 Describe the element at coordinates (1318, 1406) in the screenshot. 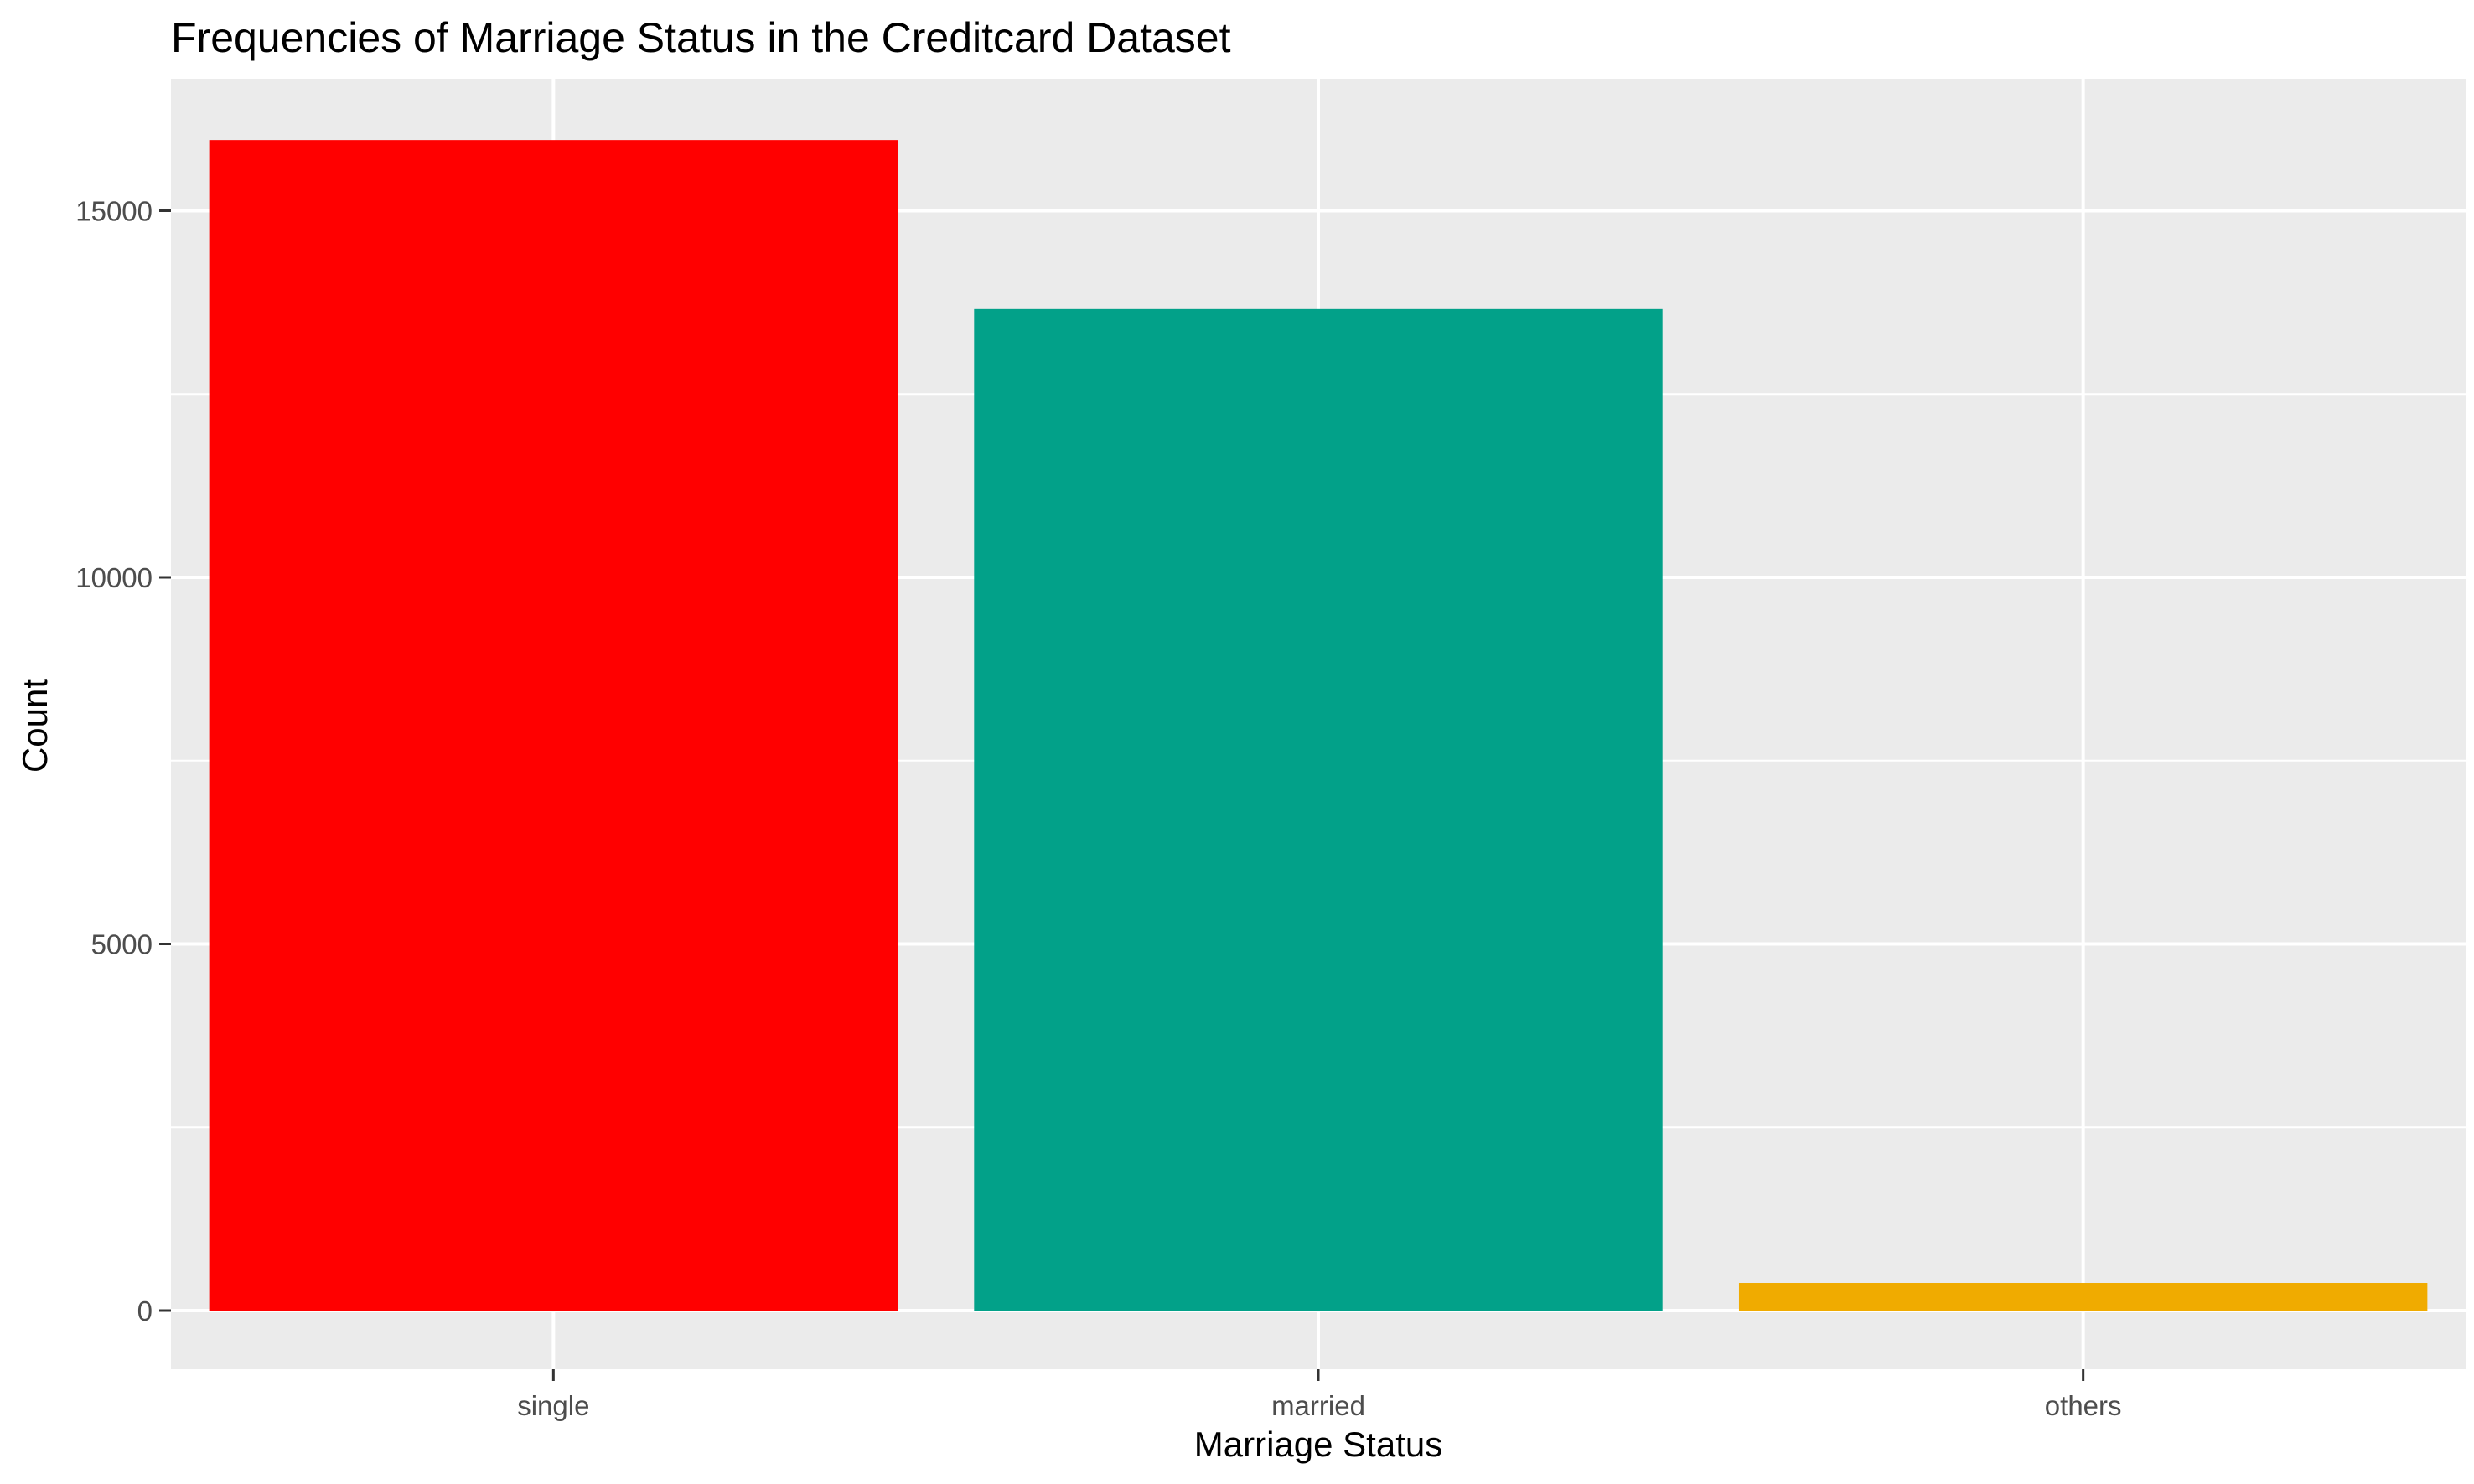

I see `x-tick-label: married` at that location.